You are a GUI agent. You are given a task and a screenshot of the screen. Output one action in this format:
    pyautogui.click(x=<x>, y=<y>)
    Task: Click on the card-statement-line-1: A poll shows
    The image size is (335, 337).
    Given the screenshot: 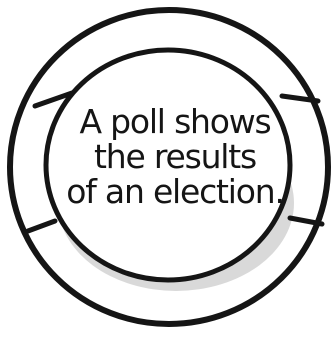 What is the action you would take?
    pyautogui.click(x=175, y=121)
    